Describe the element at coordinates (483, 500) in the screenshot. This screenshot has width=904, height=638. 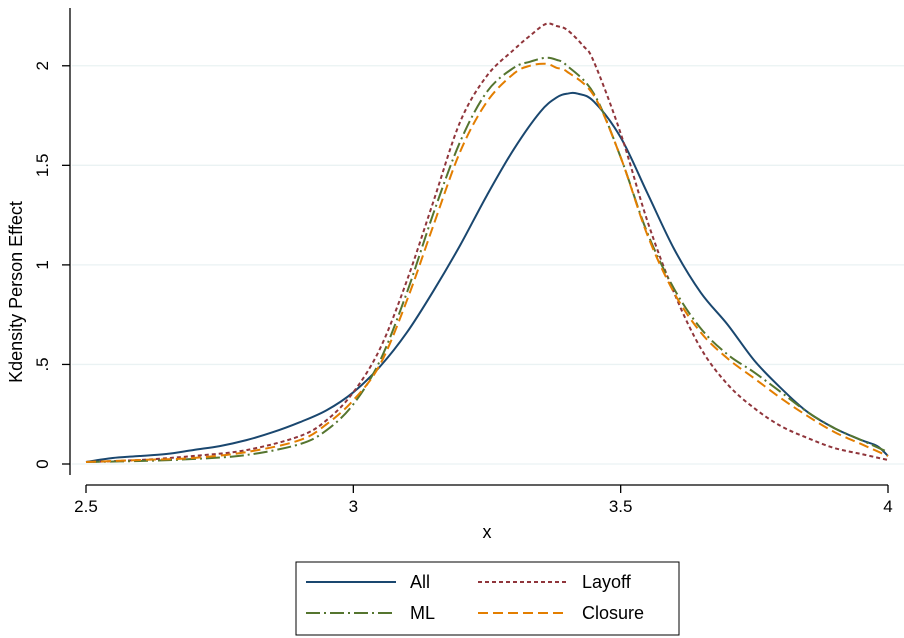
I see `x-ticks: 2.5 3 3.5 4` at that location.